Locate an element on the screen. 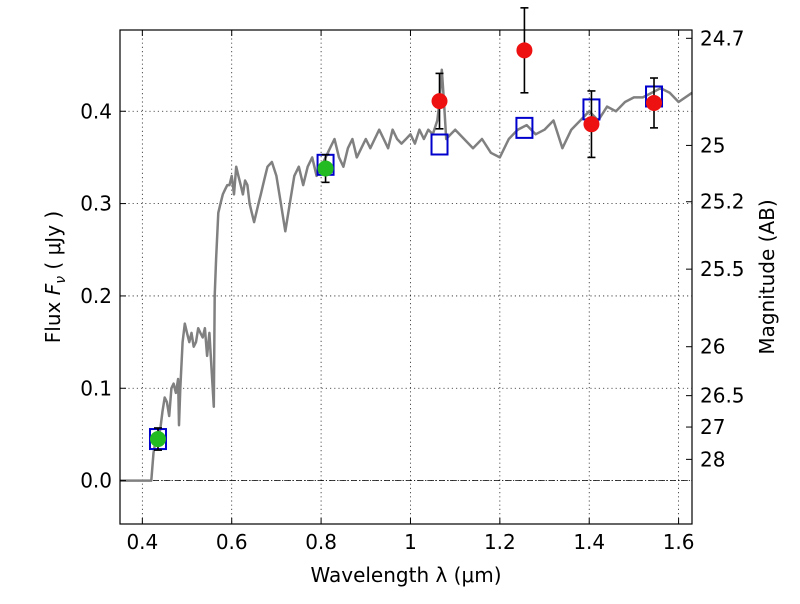 Image resolution: width=800 pixels, height=604 pixels. x-tick-label: 1.6 is located at coordinates (679, 542).